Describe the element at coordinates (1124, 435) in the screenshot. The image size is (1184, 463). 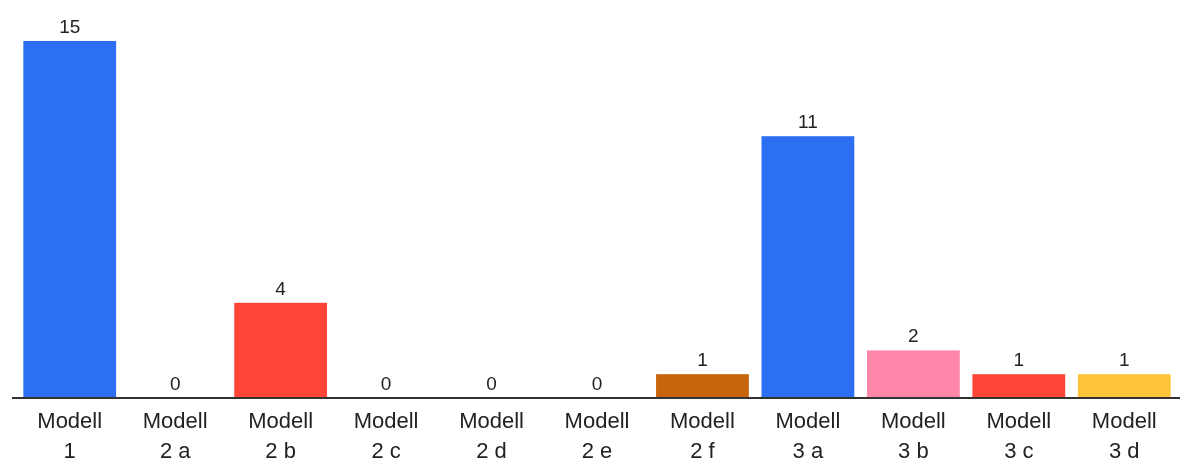
I see `x-tick-label: Modell 3 d` at that location.